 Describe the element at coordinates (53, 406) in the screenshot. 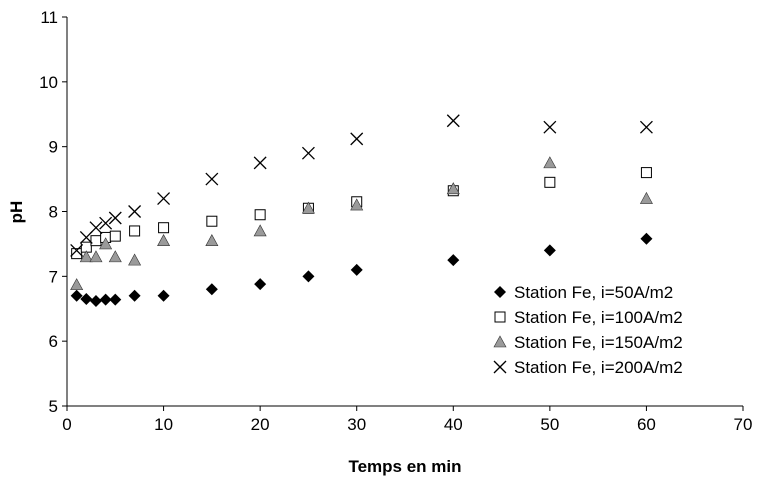

I see `y-tick-label: 5` at that location.